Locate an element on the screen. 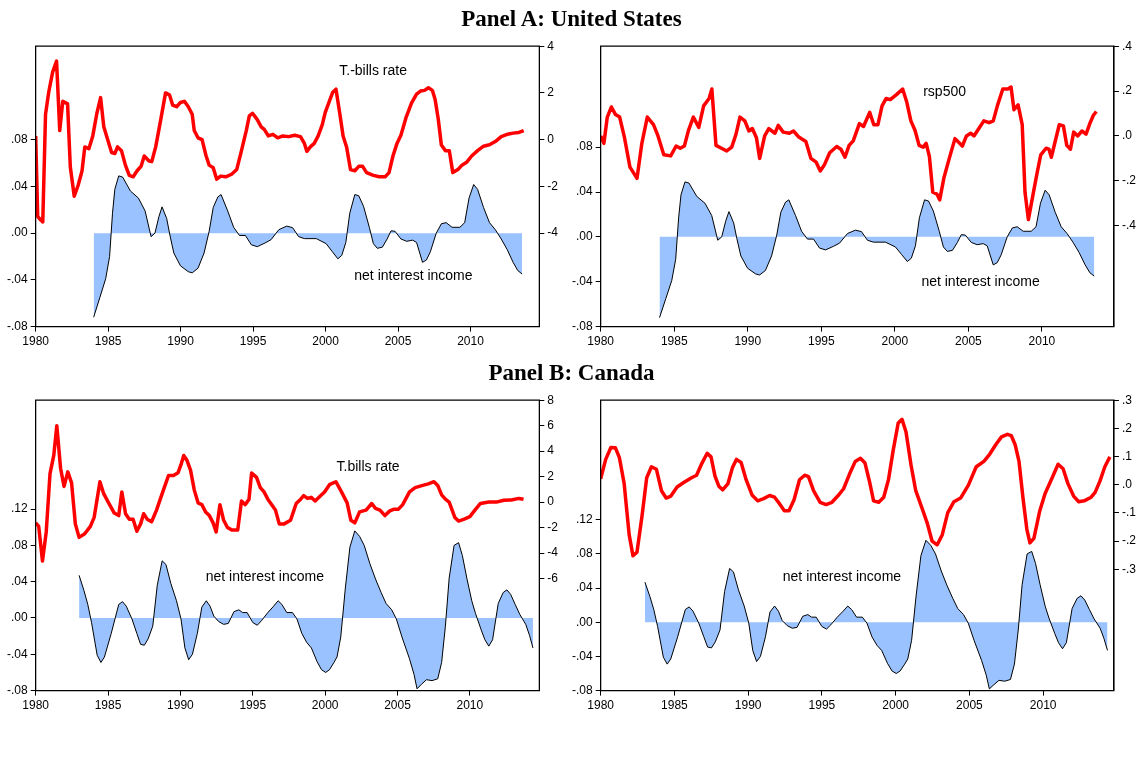  series-label: T.bills rate is located at coordinates (368, 465).